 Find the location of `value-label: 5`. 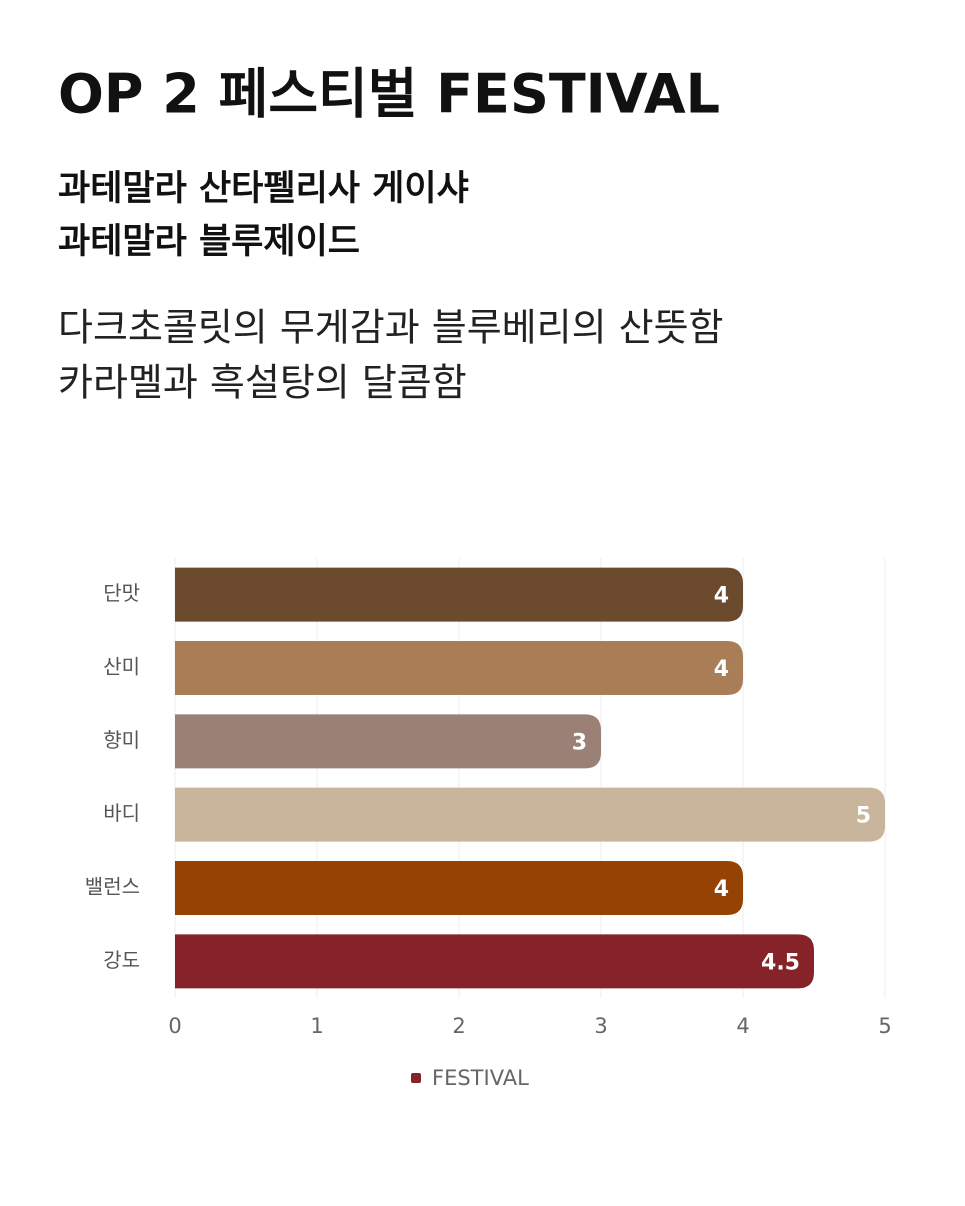

value-label: 5 is located at coordinates (863, 816).